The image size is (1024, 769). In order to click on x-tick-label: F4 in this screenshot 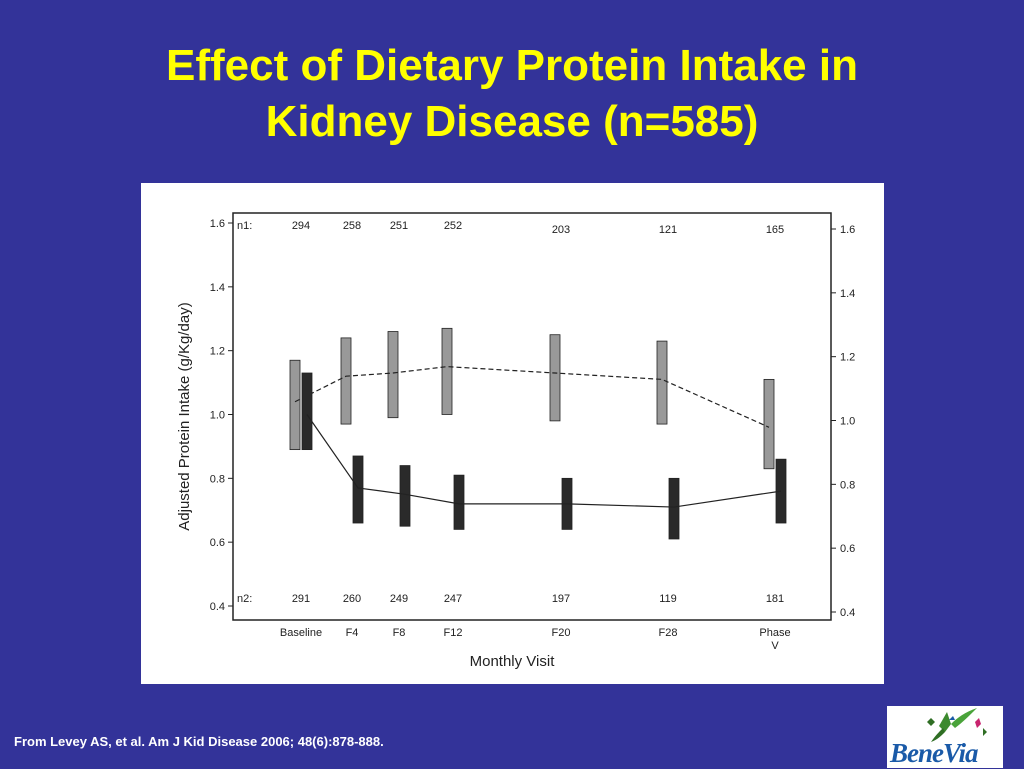, I will do `click(352, 633)`.